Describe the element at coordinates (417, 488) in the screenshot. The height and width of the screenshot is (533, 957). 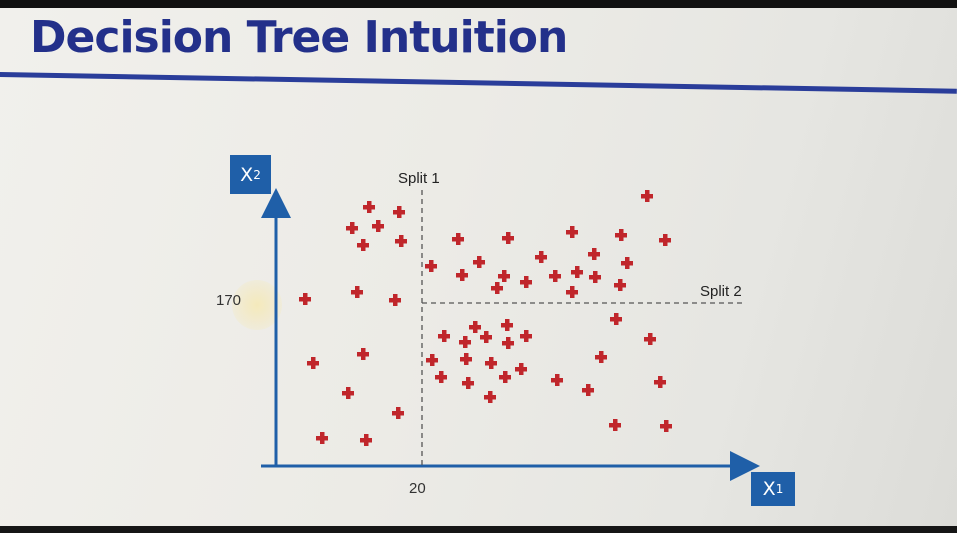
I see `x-tick-label: 20` at that location.